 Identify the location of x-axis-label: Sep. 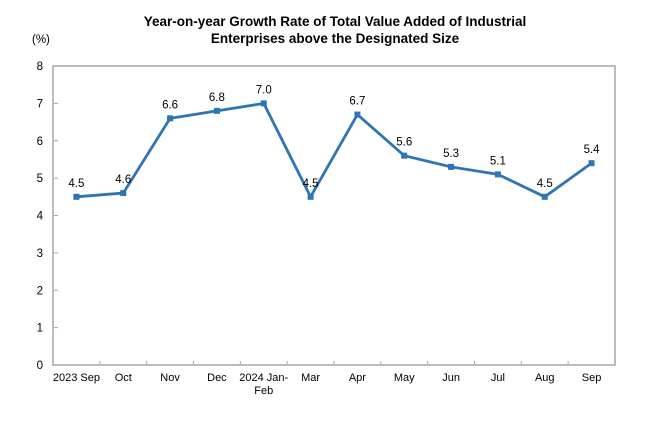
(592, 378).